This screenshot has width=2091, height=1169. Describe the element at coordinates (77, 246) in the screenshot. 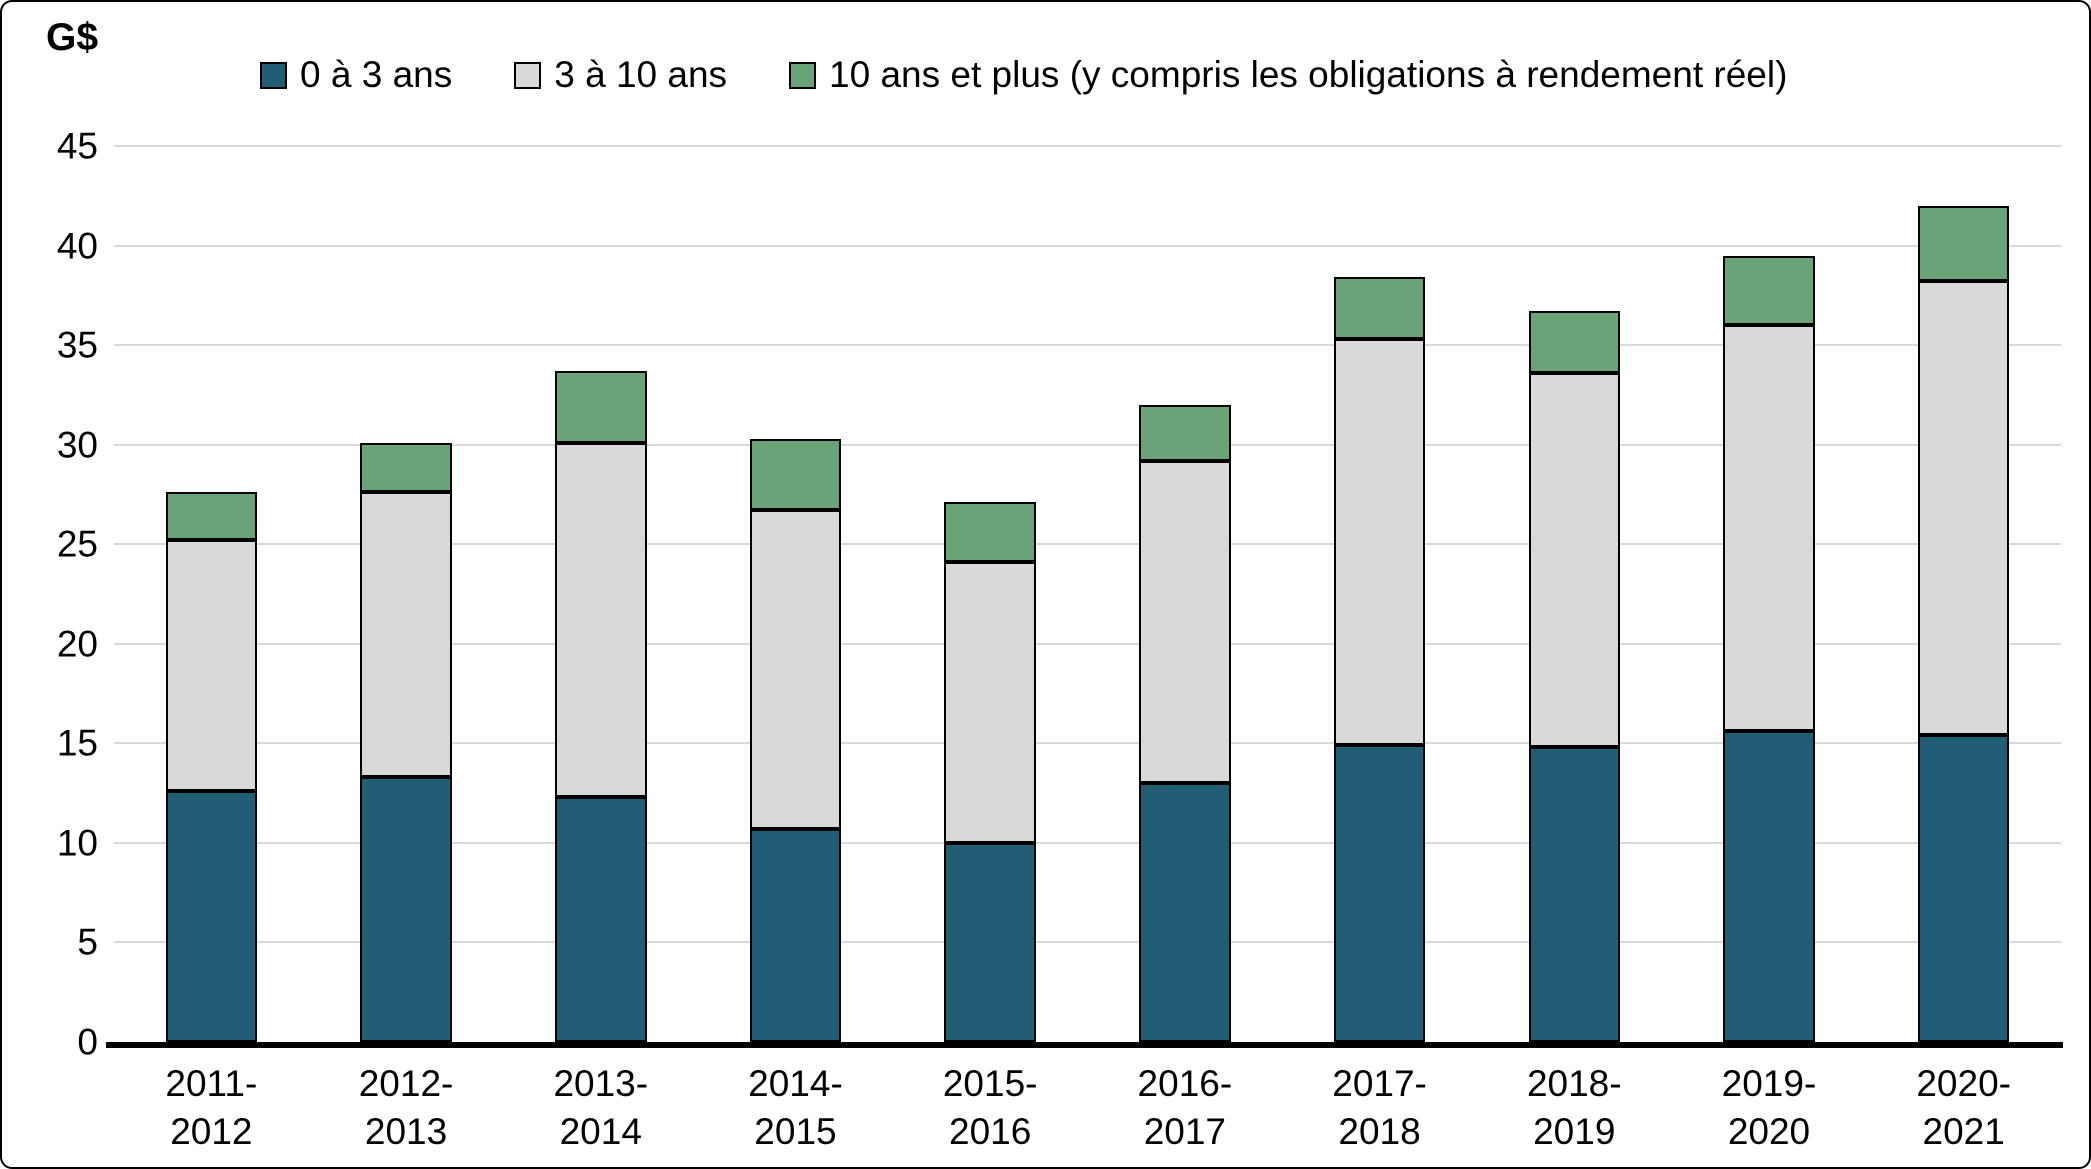

I see `y-tick-label: 40` at that location.